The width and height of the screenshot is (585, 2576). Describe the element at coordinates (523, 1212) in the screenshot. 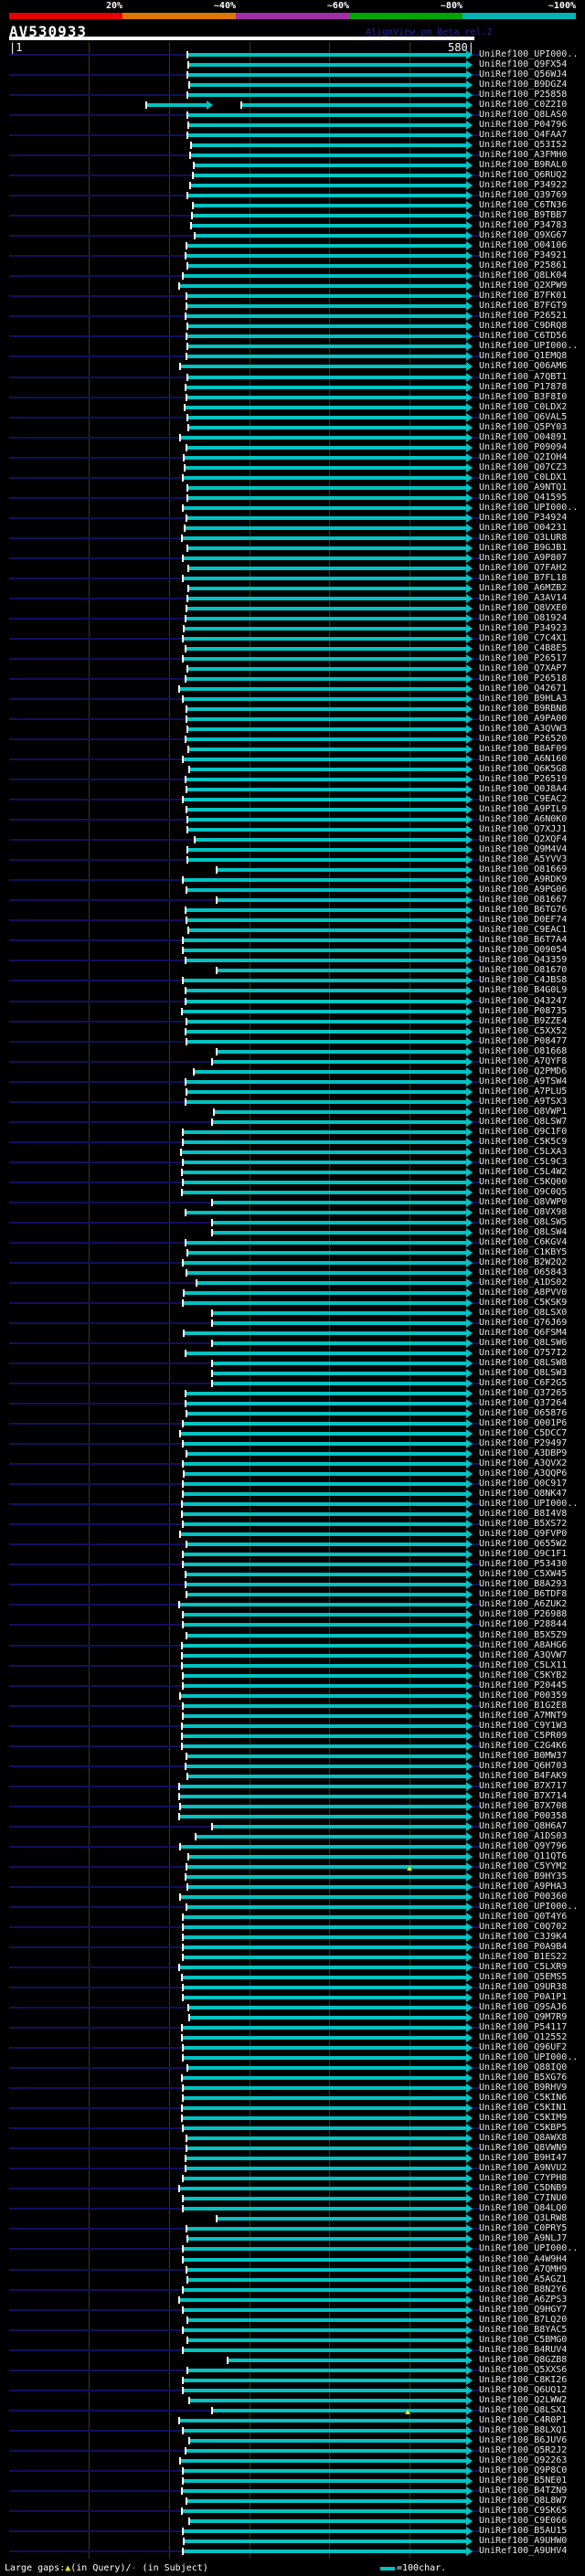

I see `hit-label: UniRef100_Q8VX98` at that location.